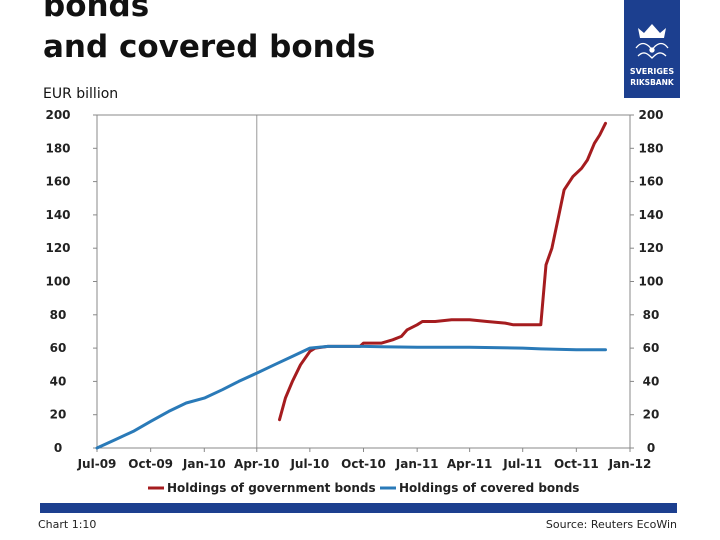  Describe the element at coordinates (651, 348) in the screenshot. I see `y-tick-label-right: 60` at that location.